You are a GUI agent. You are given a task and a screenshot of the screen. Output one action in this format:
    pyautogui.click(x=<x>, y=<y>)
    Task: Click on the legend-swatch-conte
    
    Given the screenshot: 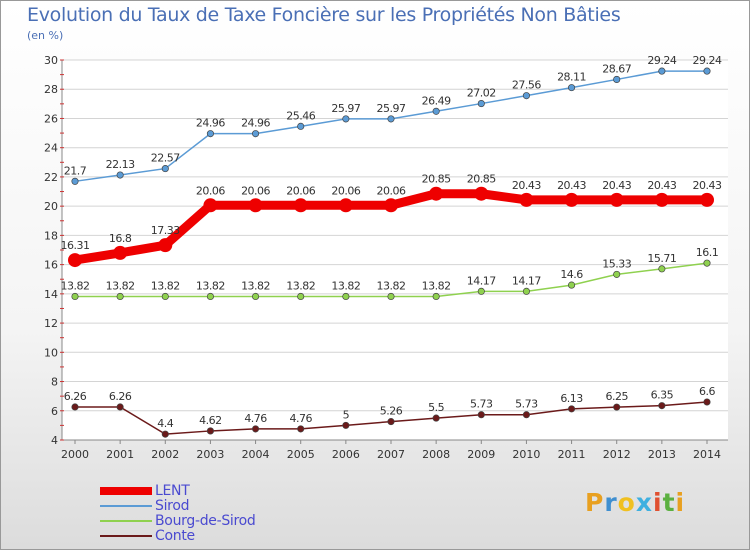 What is the action you would take?
    pyautogui.click(x=126, y=536)
    